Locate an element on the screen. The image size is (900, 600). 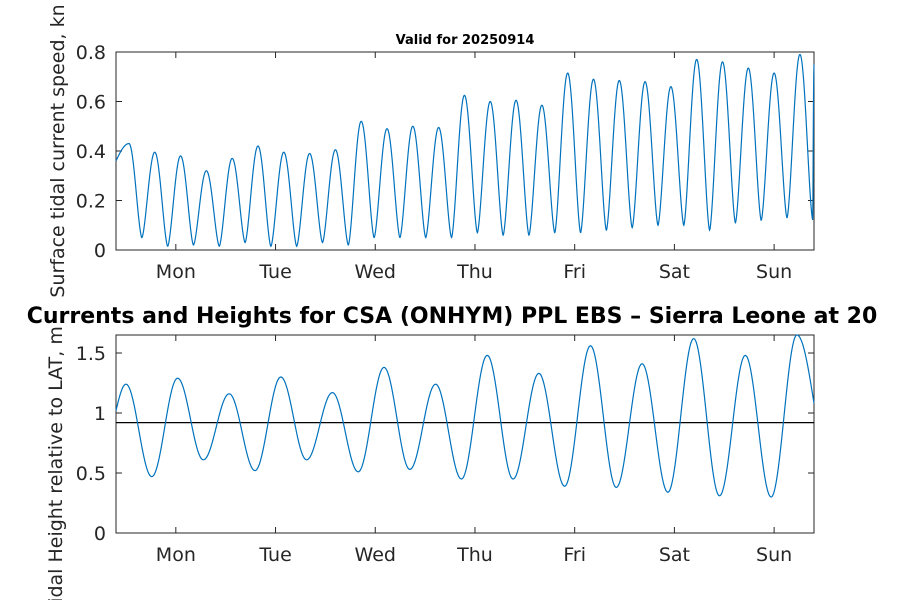
current-speed-x-tick-label: Sat is located at coordinates (674, 272).